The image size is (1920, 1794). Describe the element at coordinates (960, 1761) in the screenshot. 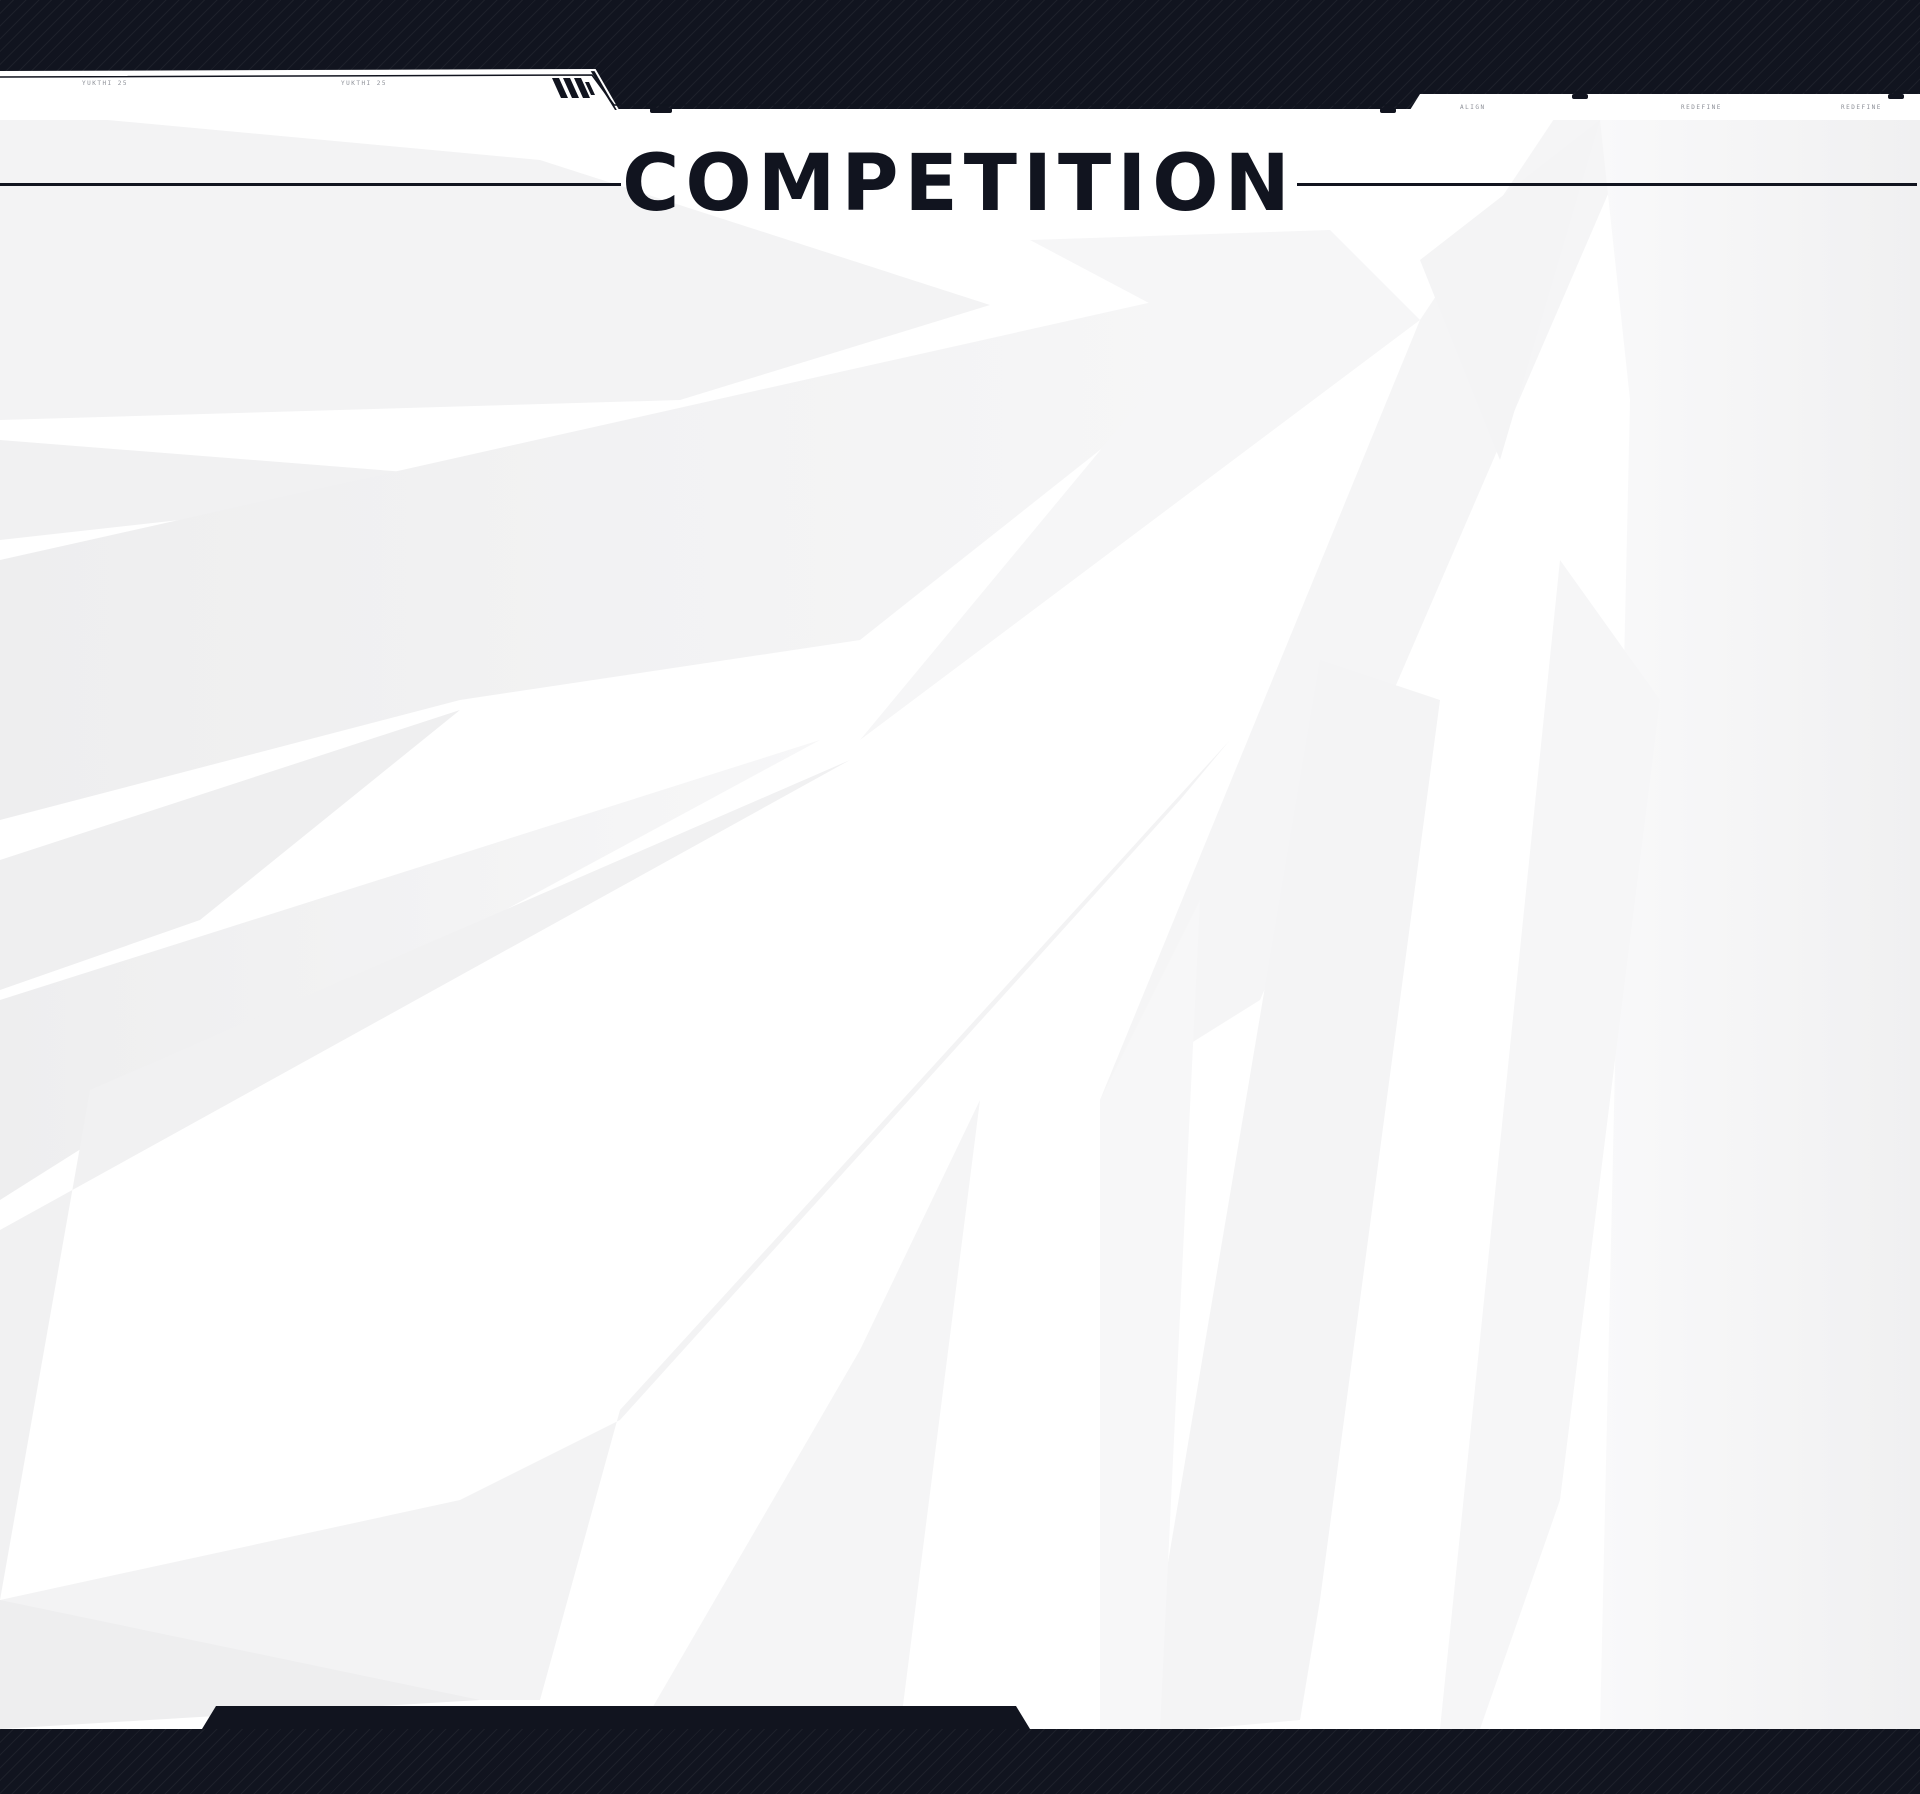

I see `bottom-footer-band` at that location.